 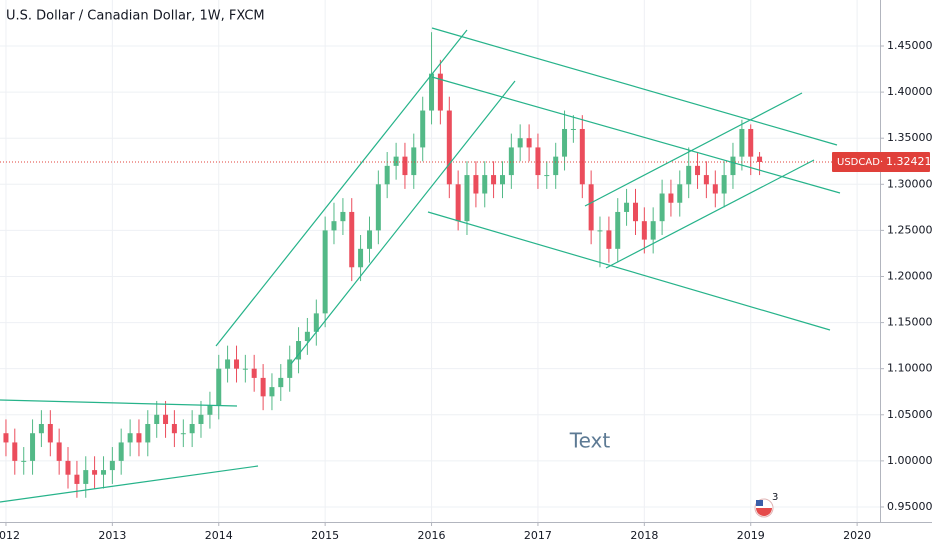 What do you see at coordinates (759, 503) in the screenshot?
I see `badge-flag-canton` at bounding box center [759, 503].